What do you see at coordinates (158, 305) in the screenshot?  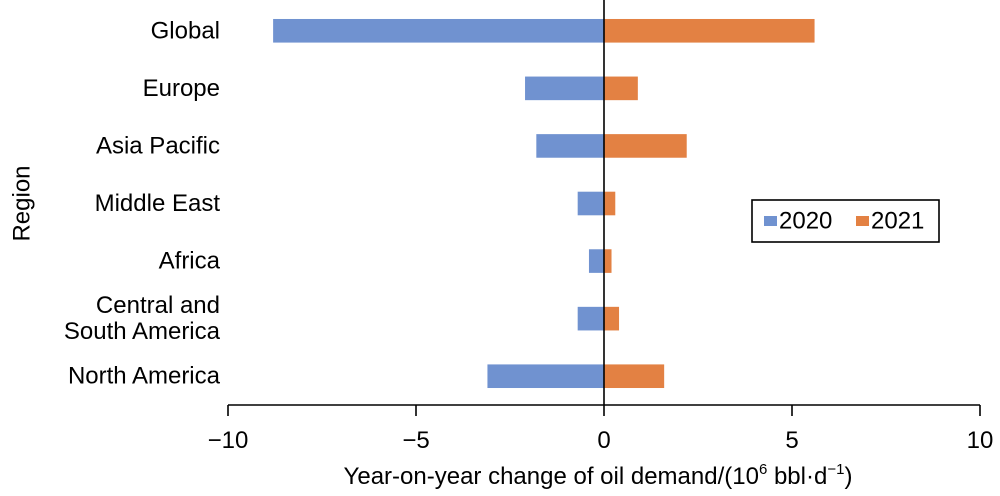 I see `category-label: Central and` at bounding box center [158, 305].